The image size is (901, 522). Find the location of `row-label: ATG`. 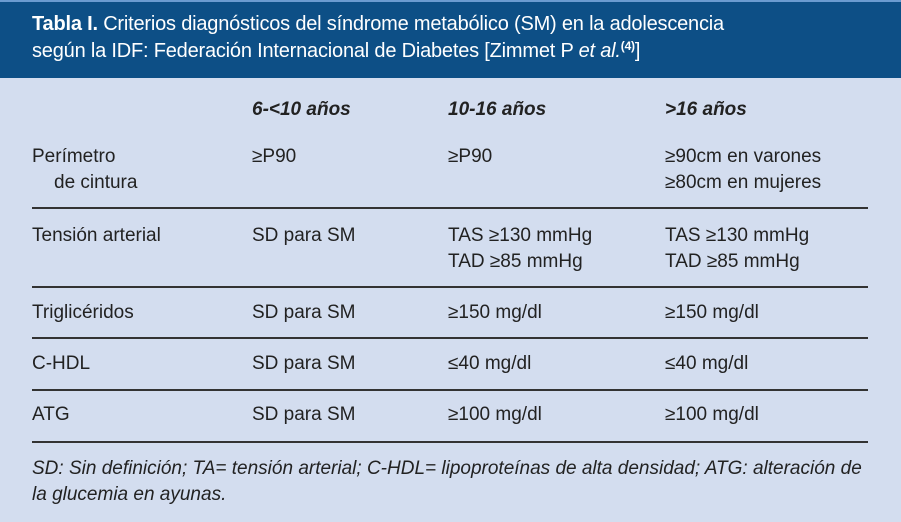

row-label: ATG is located at coordinates (51, 414).